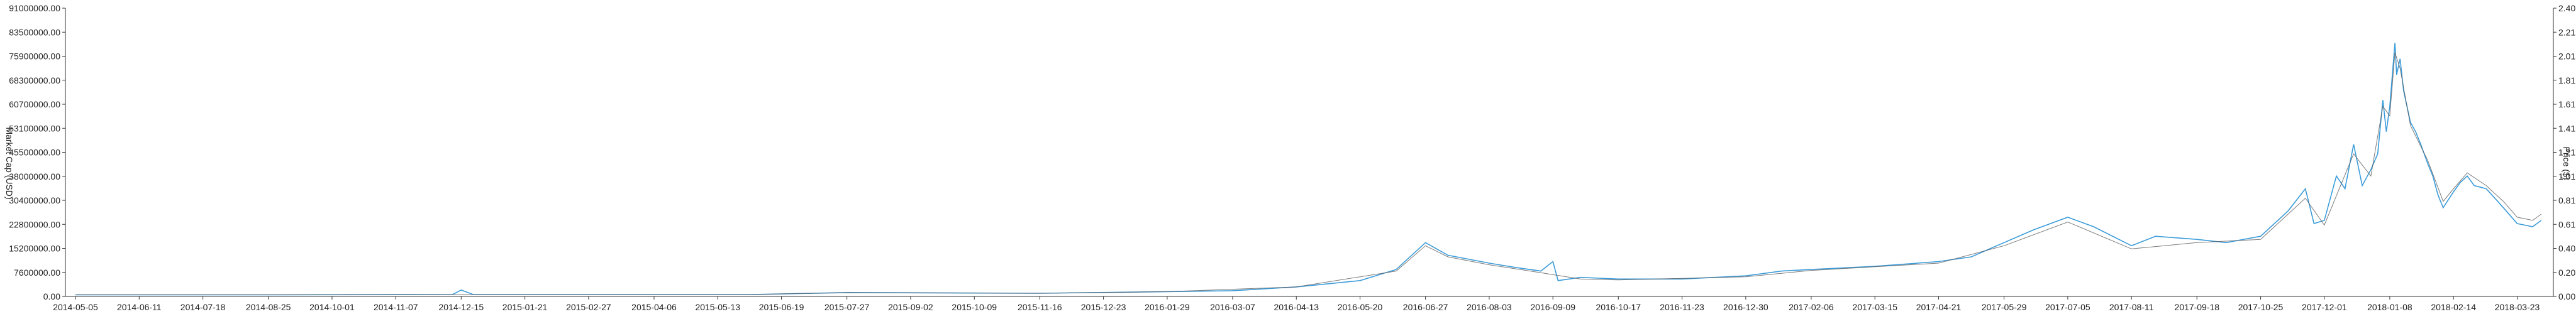  What do you see at coordinates (34, 224) in the screenshot?
I see `y-left-tick-label: 22800000.00` at bounding box center [34, 224].